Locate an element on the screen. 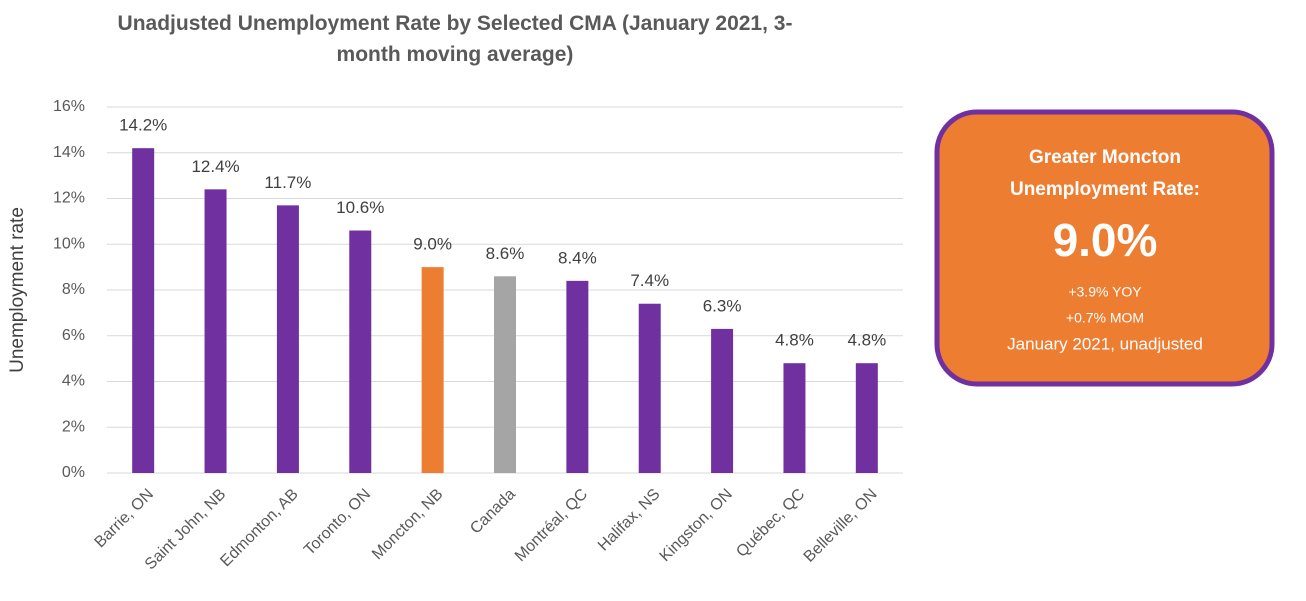 The image size is (1306, 601). y-tick-label: 10% is located at coordinates (69, 243).